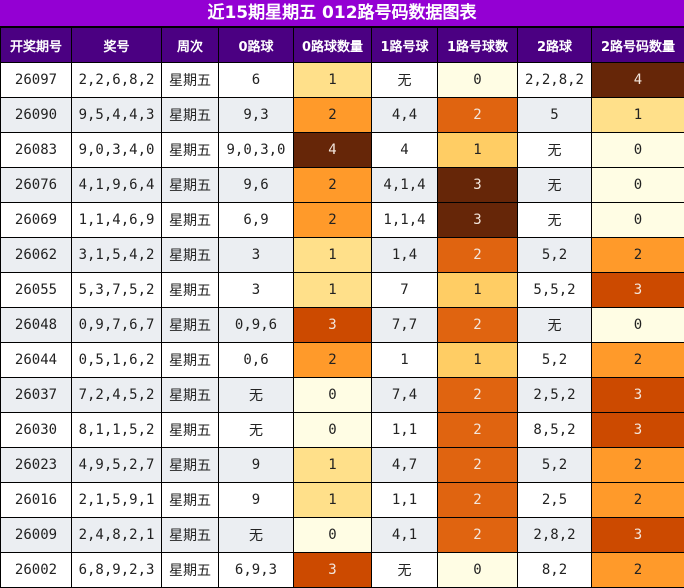 The image size is (684, 588). I want to click on page-title: 近15期星期五 012路号码数据图表, so click(342, 13).